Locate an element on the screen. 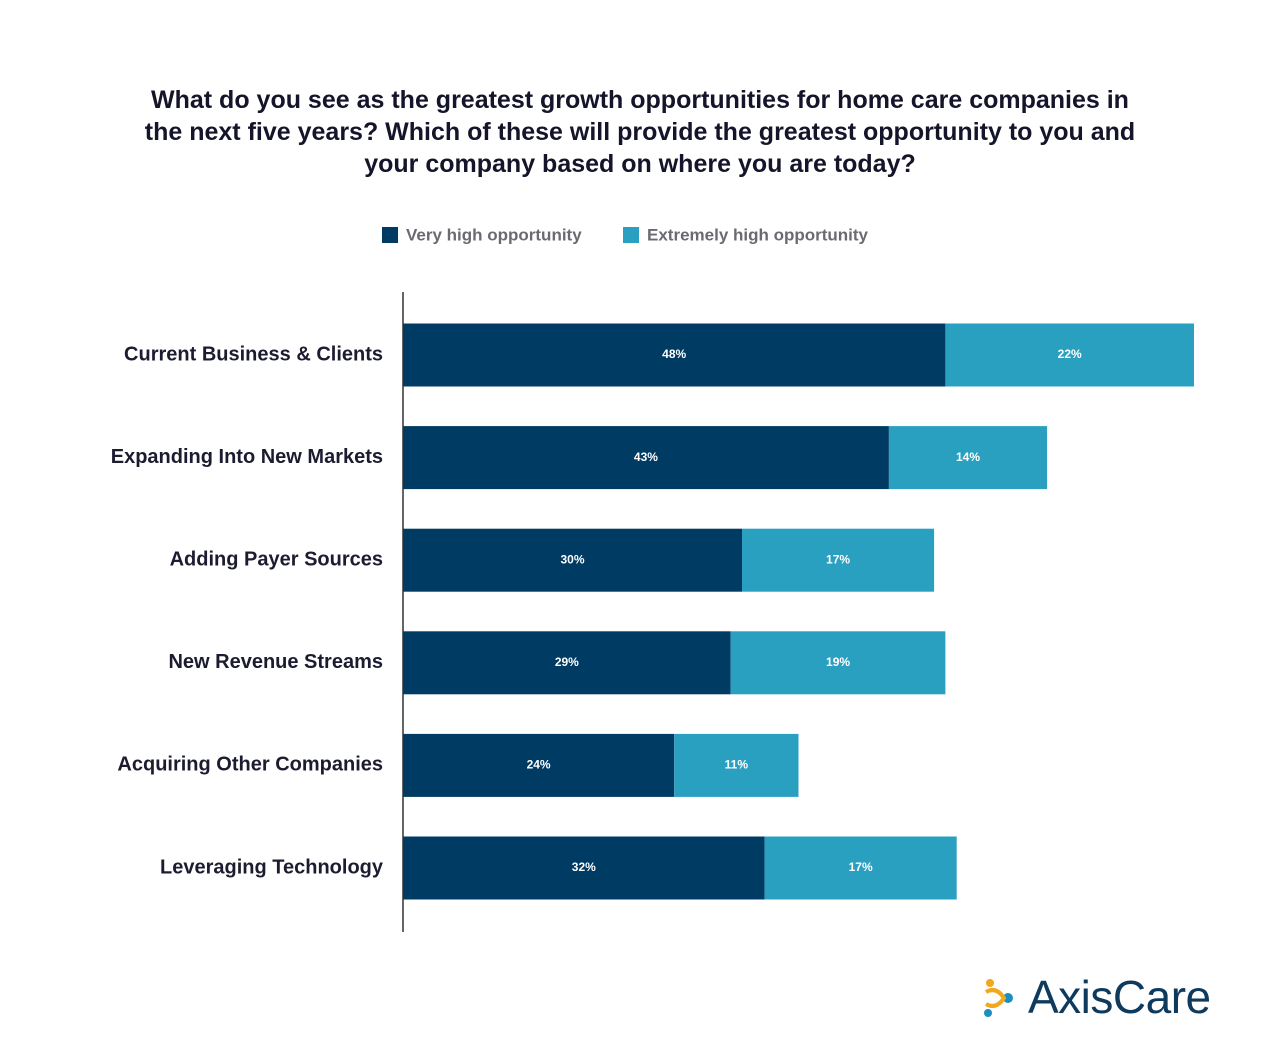 The width and height of the screenshot is (1280, 1056). value-label: 32% is located at coordinates (584, 867).